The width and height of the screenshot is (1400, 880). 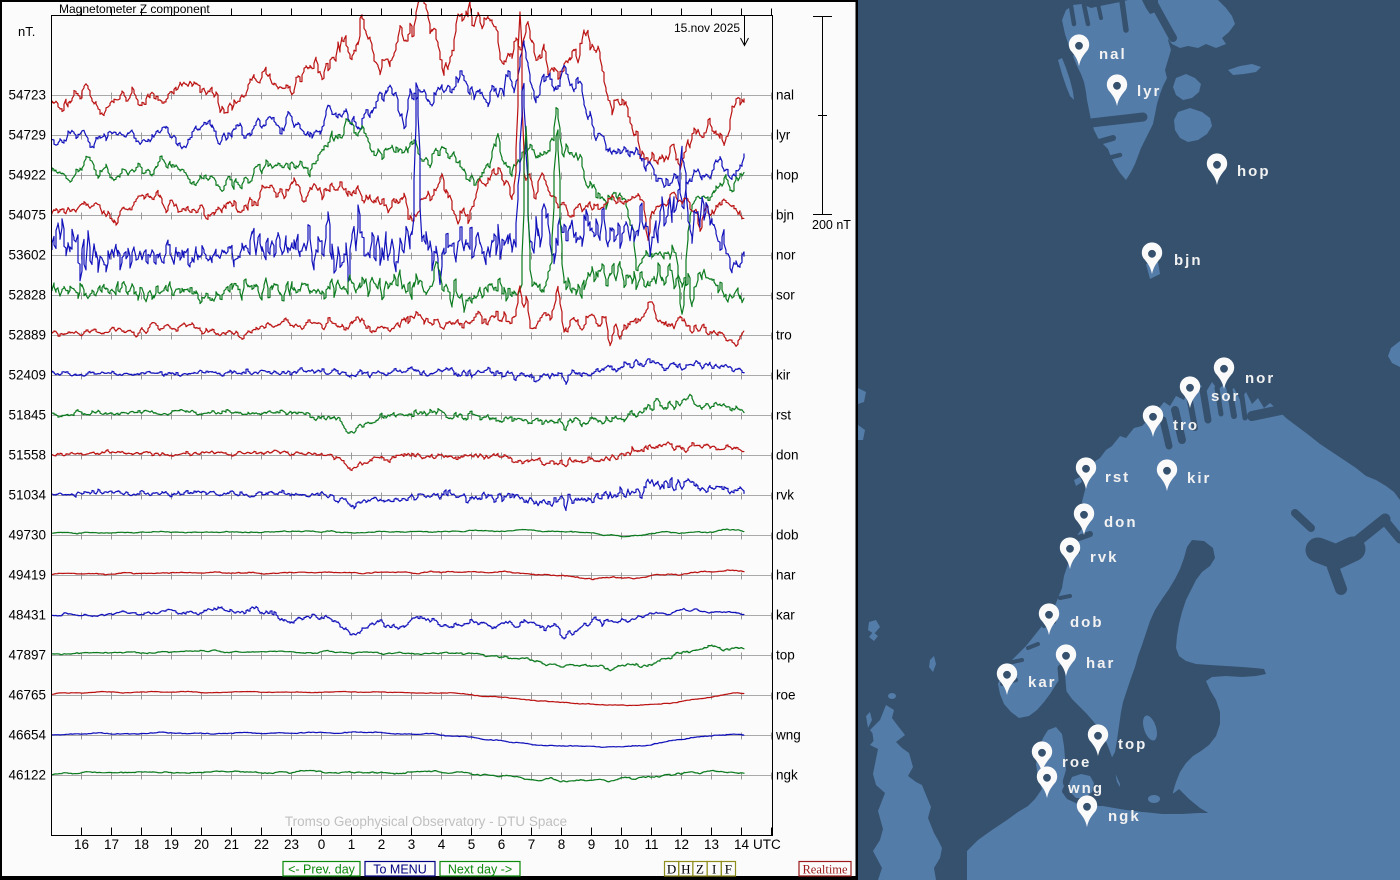 What do you see at coordinates (27, 215) in the screenshot?
I see `svg-text: 54075` at bounding box center [27, 215].